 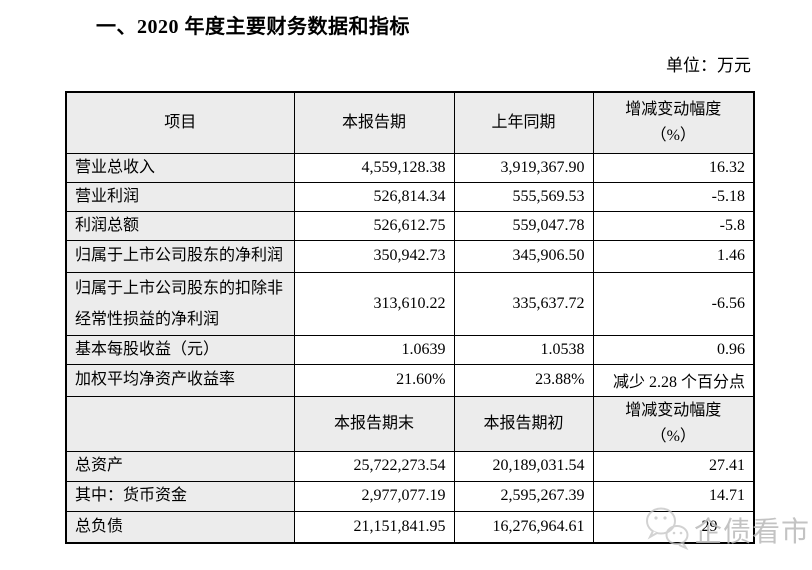 What do you see at coordinates (180, 122) in the screenshot?
I see `col-header-item: 项目` at bounding box center [180, 122].